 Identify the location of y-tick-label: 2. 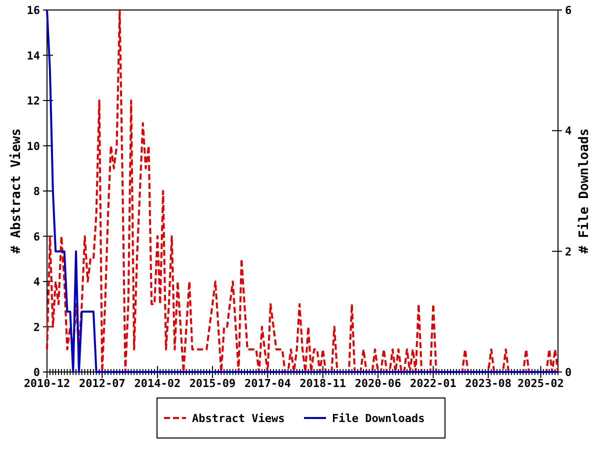
(36, 327).